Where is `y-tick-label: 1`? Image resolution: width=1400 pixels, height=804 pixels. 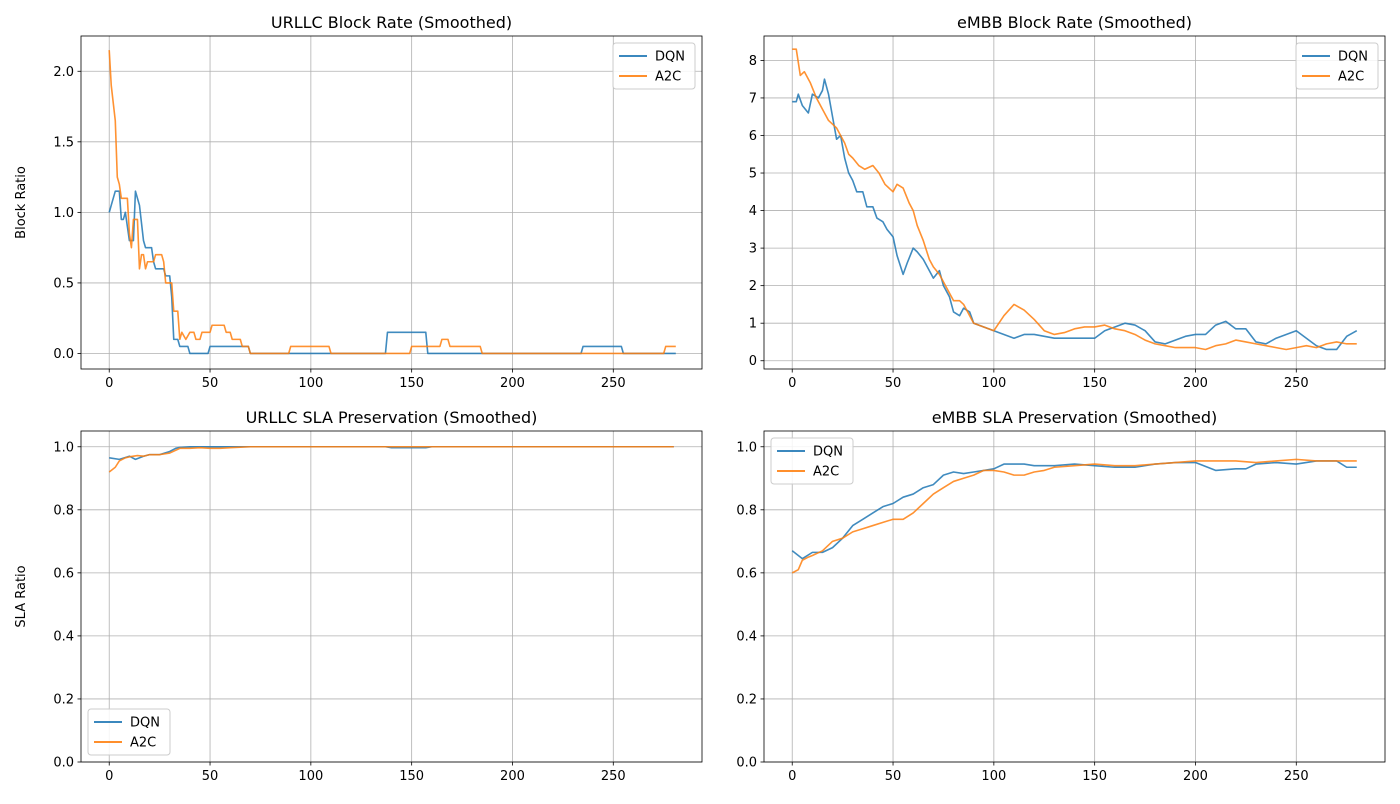
y-tick-label: 1 is located at coordinates (753, 324).